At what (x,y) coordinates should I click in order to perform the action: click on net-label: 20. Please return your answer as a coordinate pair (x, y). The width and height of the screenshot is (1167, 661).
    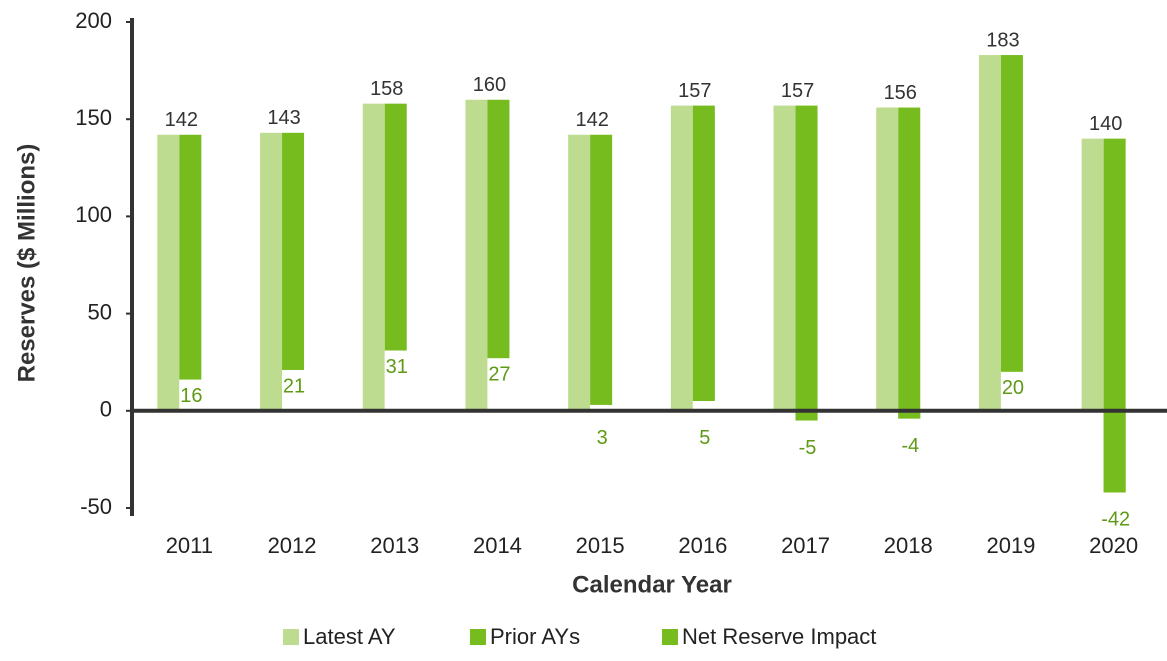
    Looking at the image, I should click on (1013, 388).